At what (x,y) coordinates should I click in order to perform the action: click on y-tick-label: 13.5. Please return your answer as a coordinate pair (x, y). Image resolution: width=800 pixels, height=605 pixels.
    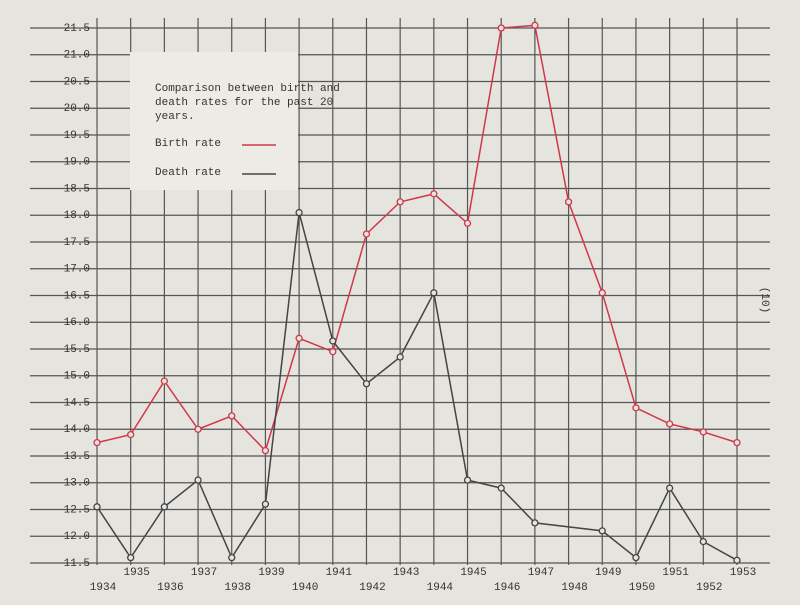
    Looking at the image, I should click on (77, 457).